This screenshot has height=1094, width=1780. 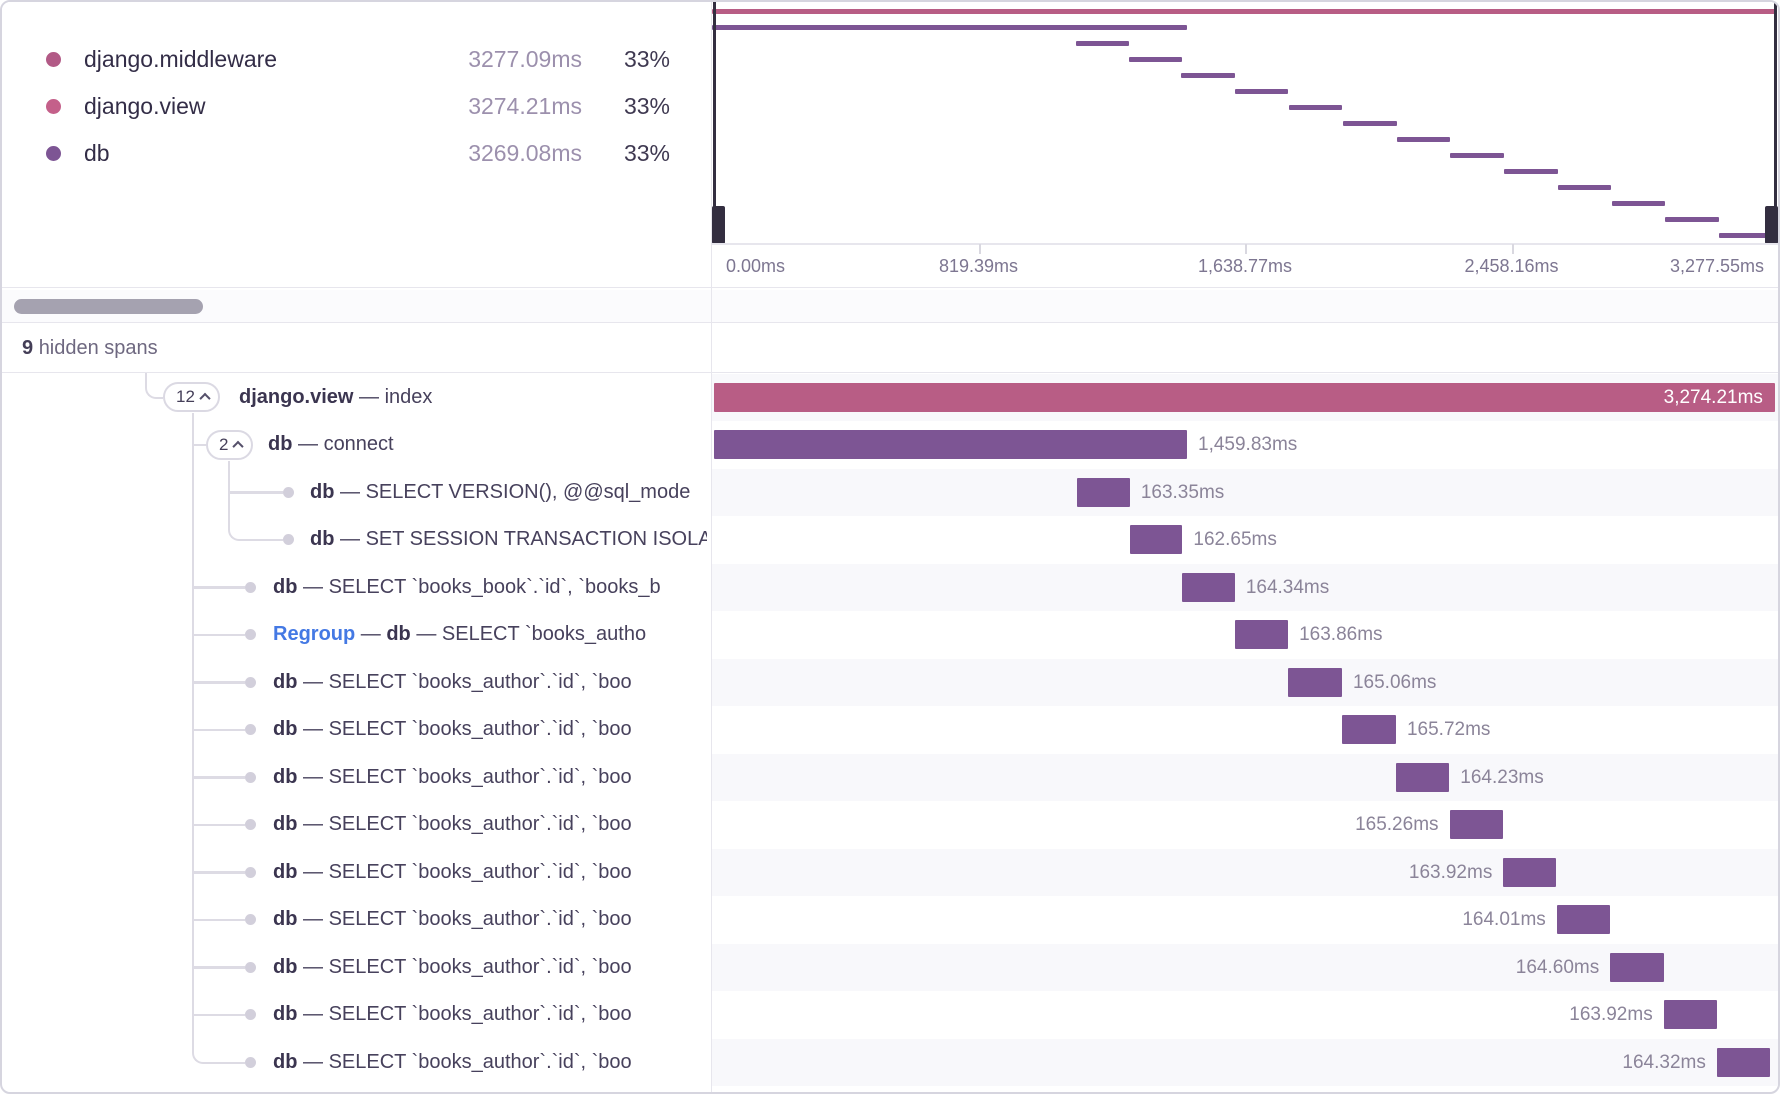 I want to click on scrollbar-thumb, so click(x=108, y=306).